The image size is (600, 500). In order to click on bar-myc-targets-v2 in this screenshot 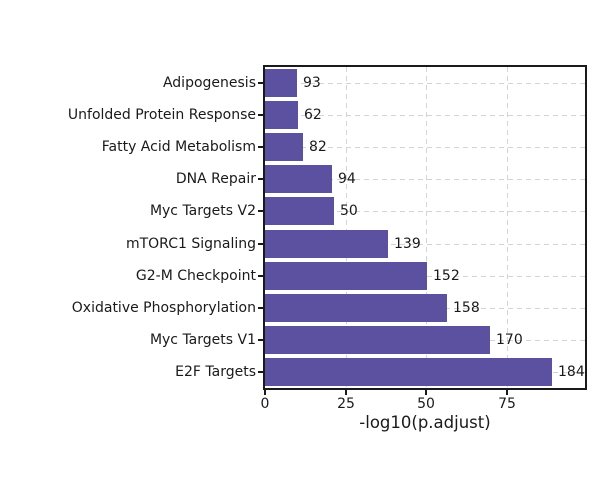, I will do `click(299, 211)`.